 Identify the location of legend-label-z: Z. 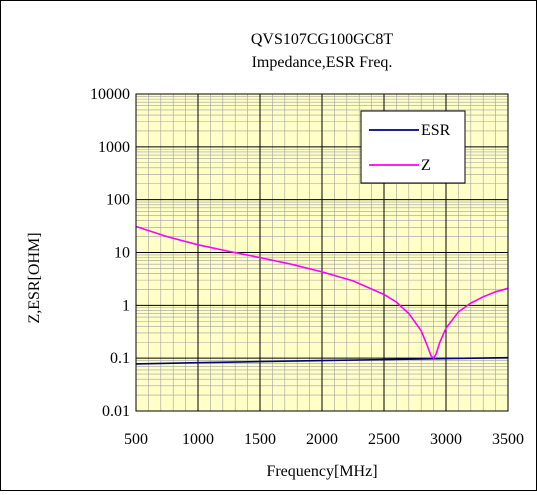
(426, 165).